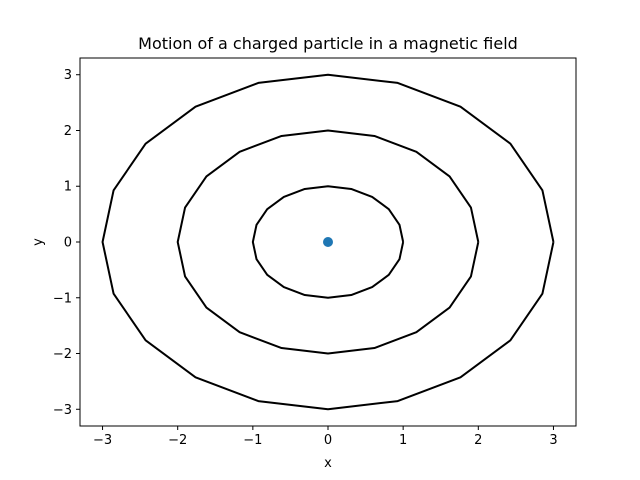 The width and height of the screenshot is (640, 480). What do you see at coordinates (328, 440) in the screenshot?
I see `x-tick-label: 0` at bounding box center [328, 440].